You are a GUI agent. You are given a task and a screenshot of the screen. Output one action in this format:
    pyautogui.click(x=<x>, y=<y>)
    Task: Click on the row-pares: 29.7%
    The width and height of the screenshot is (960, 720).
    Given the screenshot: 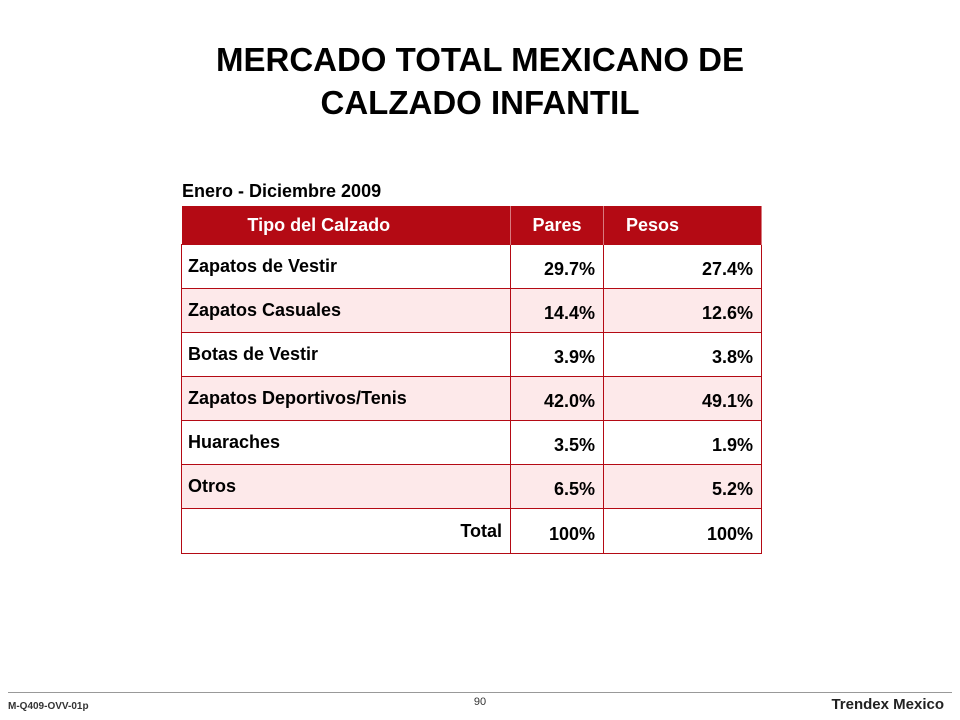 What is the action you would take?
    pyautogui.click(x=557, y=266)
    